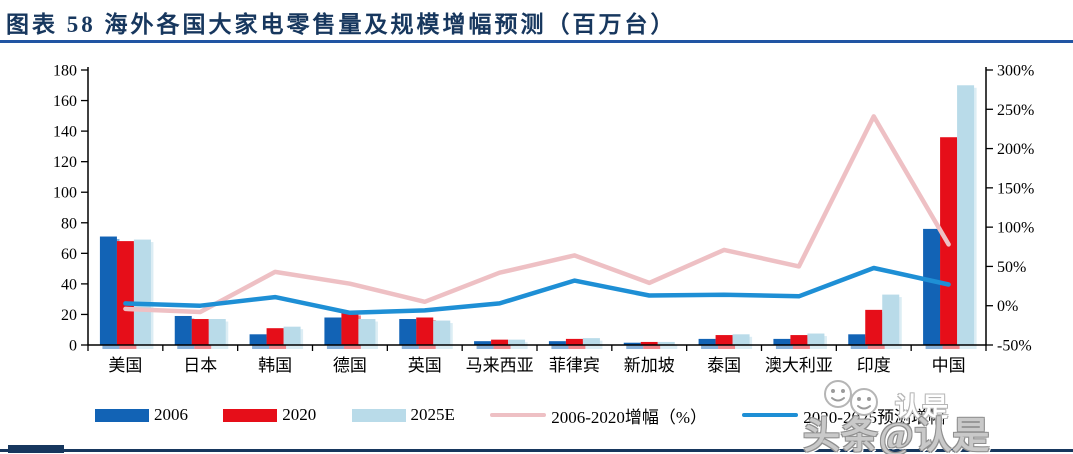 The image size is (1073, 454). I want to click on y-right-tick-label: 250%, so click(1015, 110).